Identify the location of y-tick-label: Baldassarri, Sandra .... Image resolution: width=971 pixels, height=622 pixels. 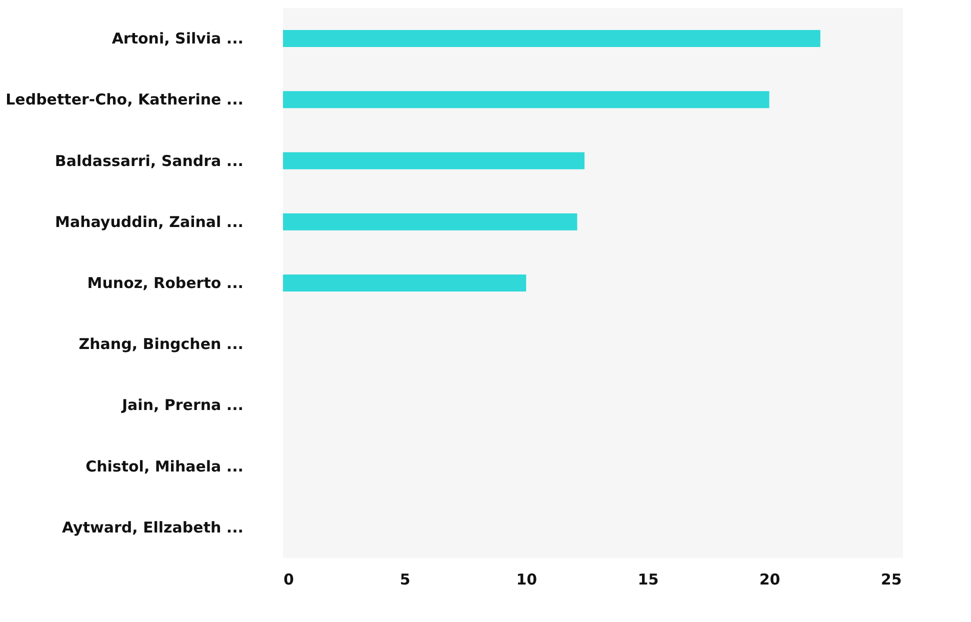
(149, 161).